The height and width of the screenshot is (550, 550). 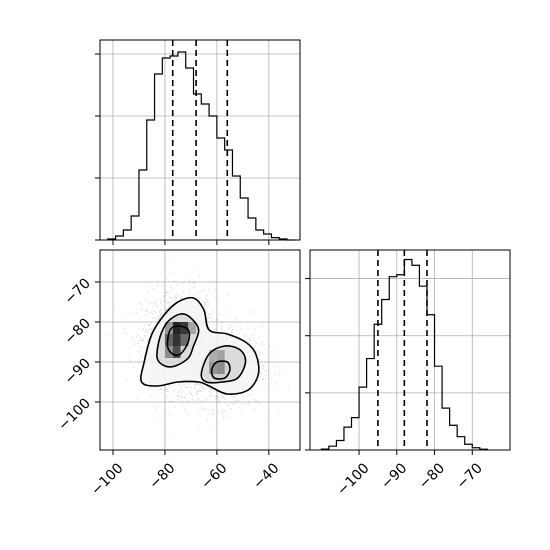 I want to click on y-tick-label: −90, so click(x=78, y=372).